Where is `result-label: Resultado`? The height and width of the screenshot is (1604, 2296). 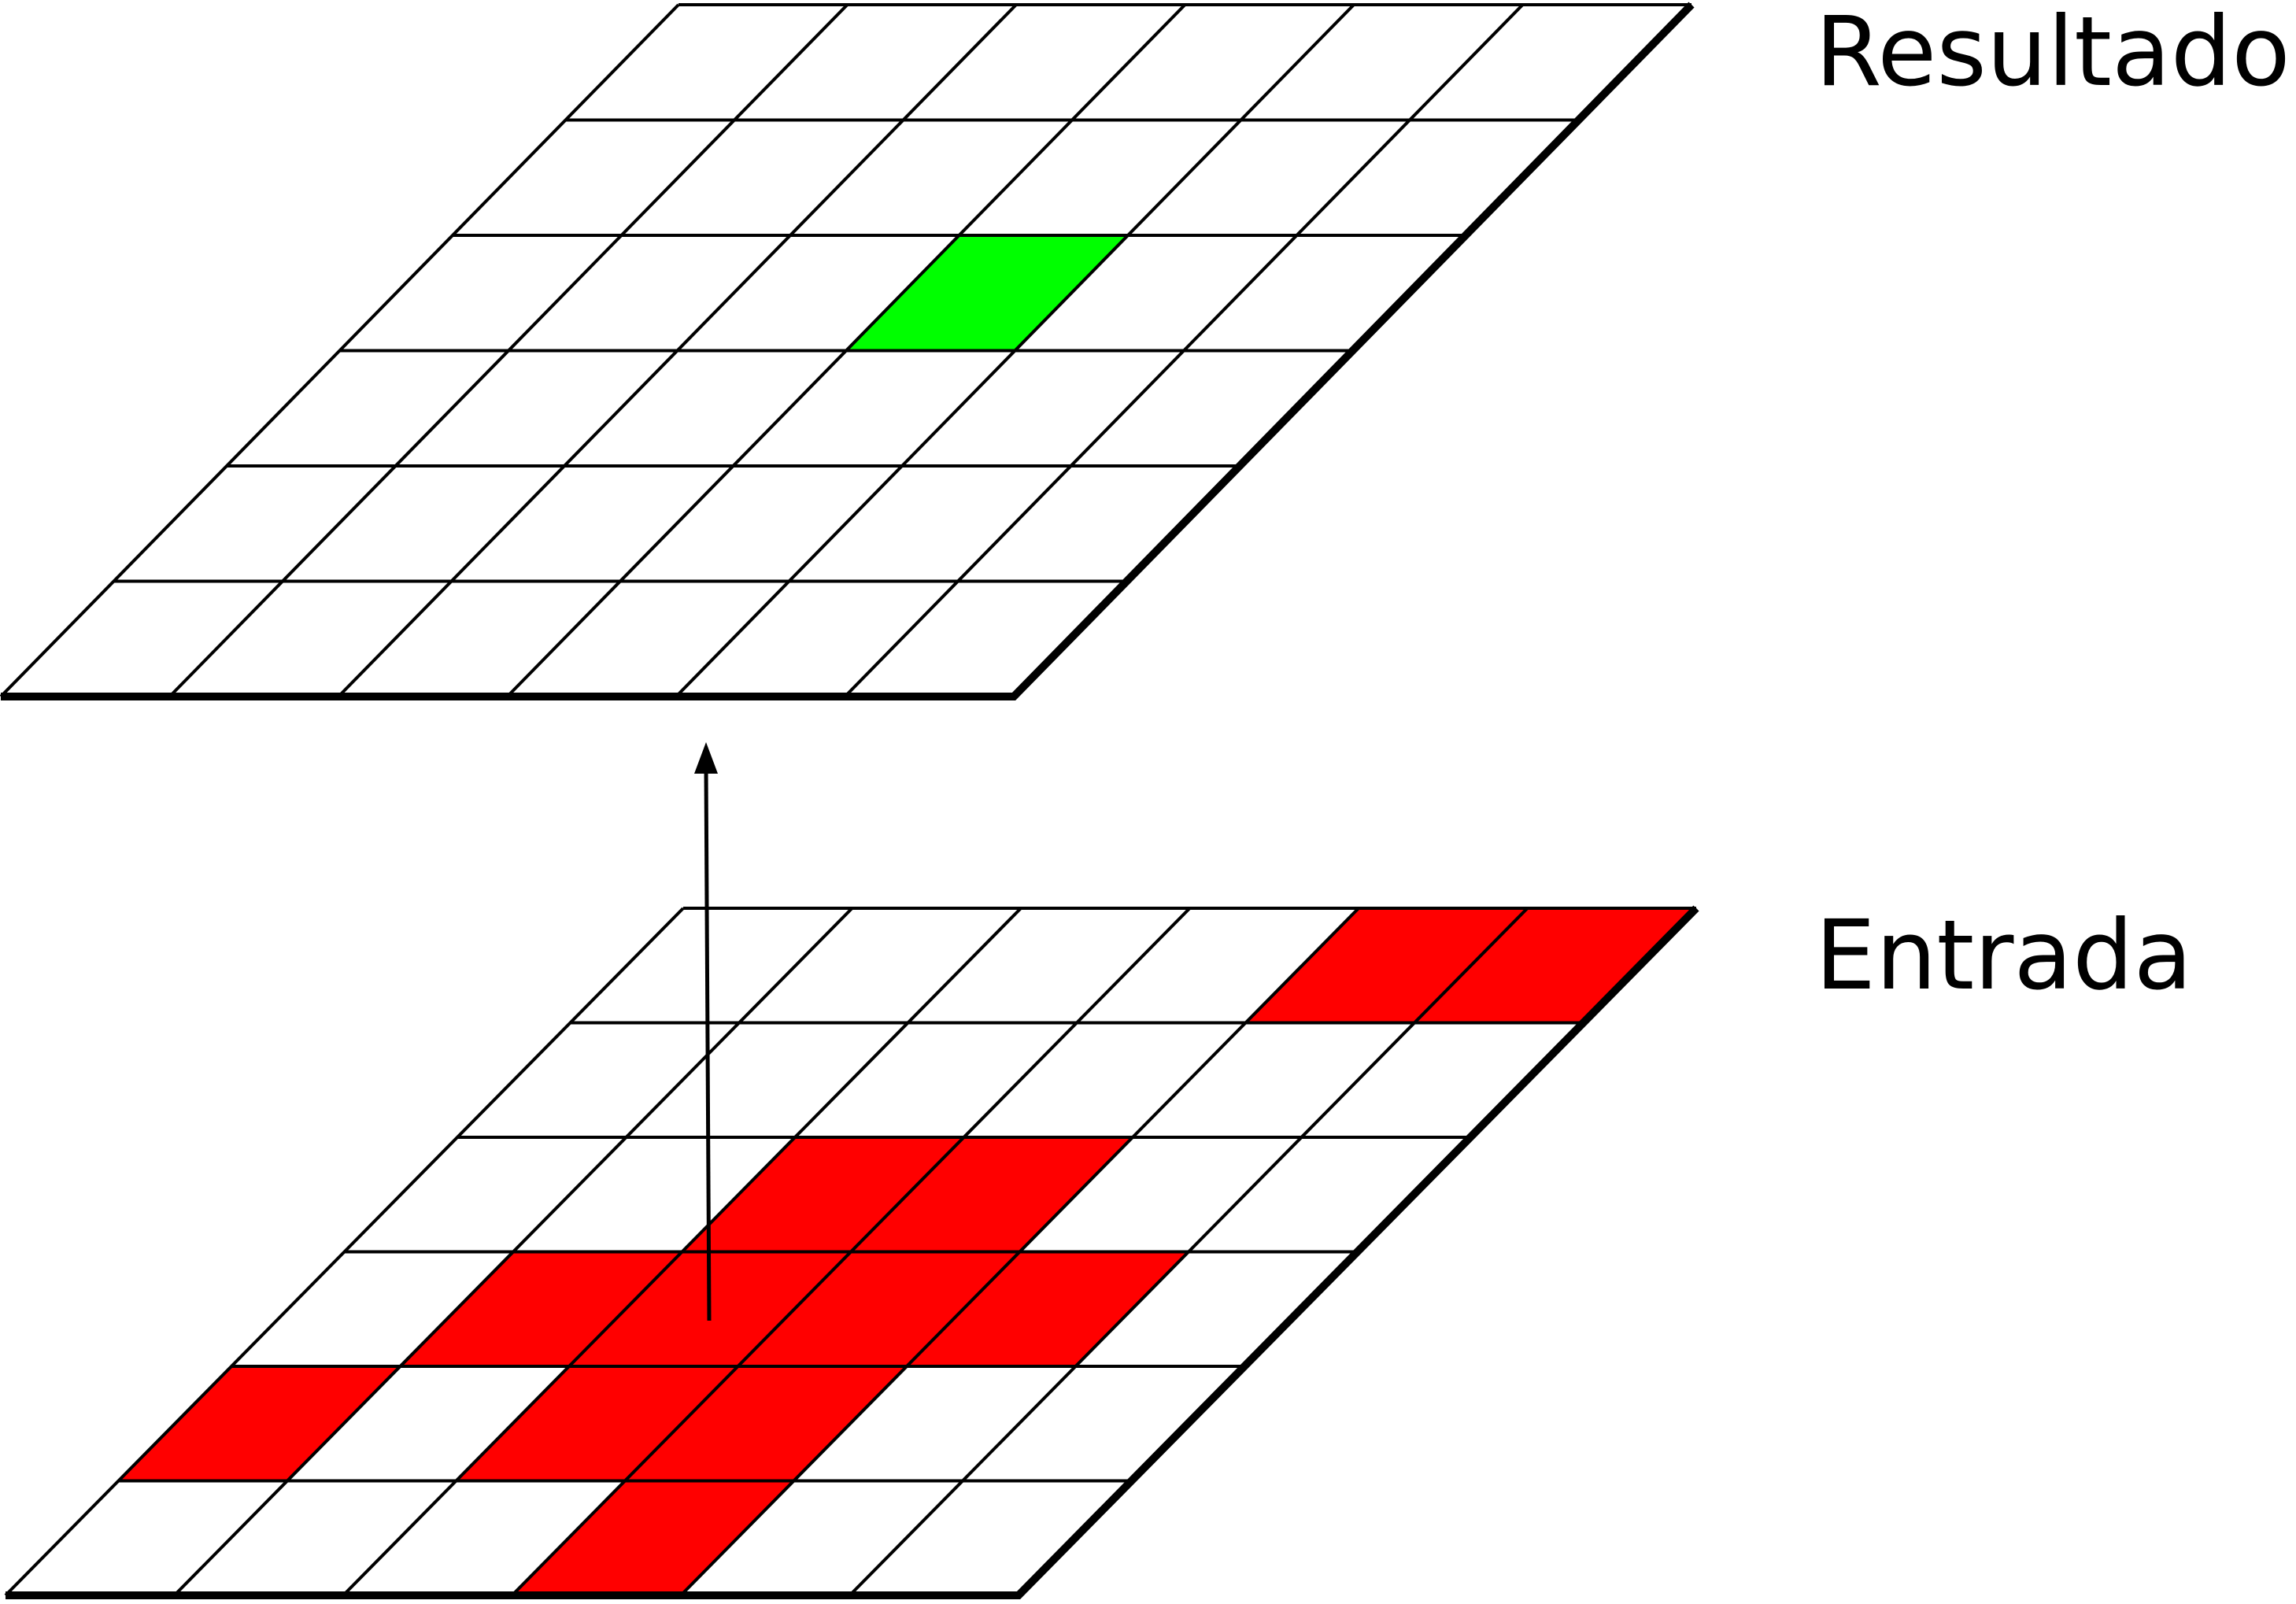
result-label: Resultado is located at coordinates (2052, 54).